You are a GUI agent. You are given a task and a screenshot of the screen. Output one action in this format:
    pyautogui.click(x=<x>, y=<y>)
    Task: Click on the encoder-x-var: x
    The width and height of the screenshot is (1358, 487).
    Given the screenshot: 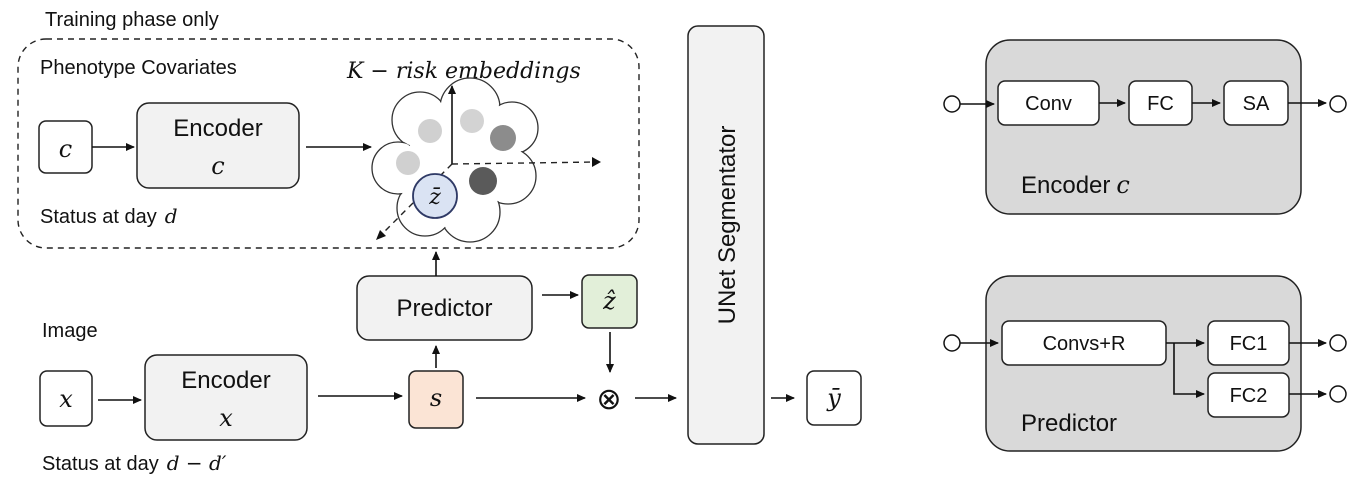 What is the action you would take?
    pyautogui.click(x=226, y=418)
    